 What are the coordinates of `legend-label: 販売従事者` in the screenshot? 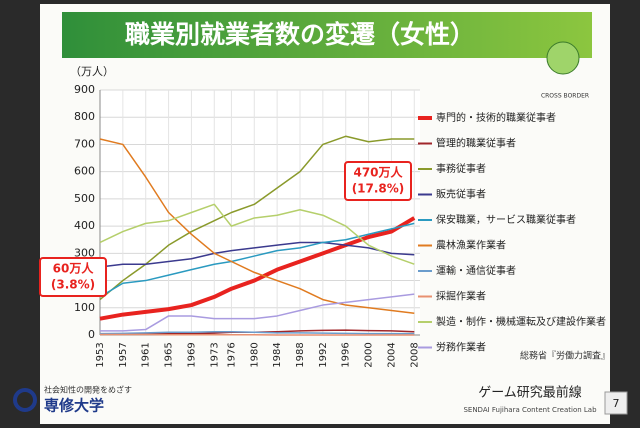 It's located at (461, 194).